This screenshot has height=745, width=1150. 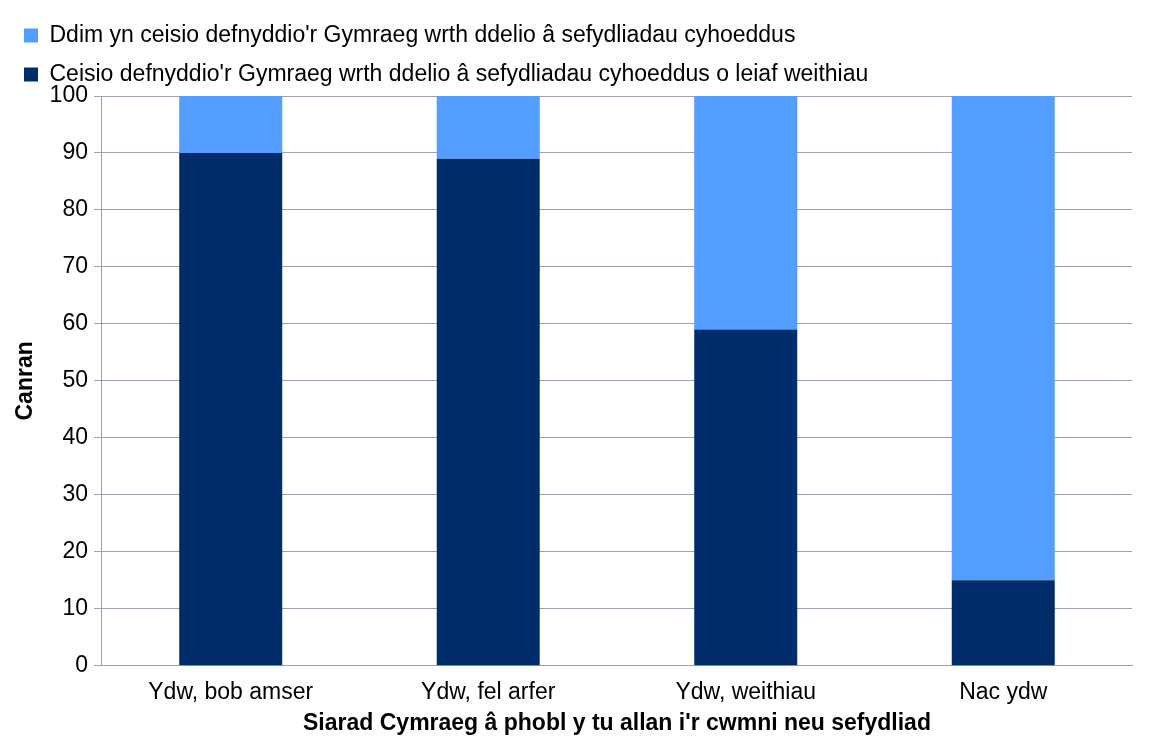 I want to click on y-tick-label: 90, so click(x=75, y=151).